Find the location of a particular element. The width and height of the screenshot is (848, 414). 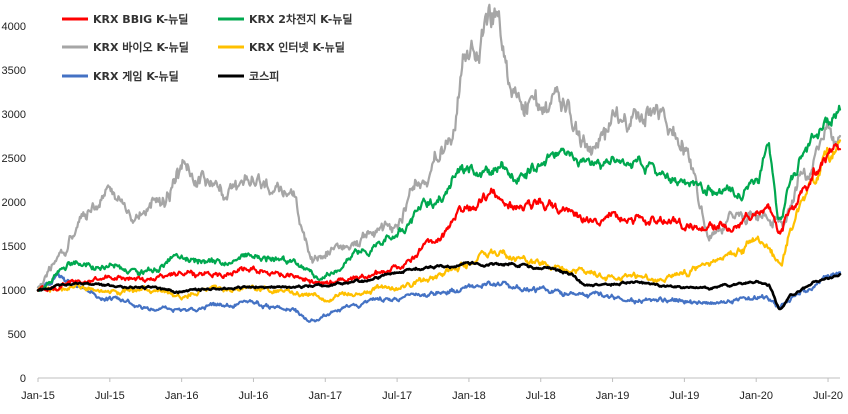

x-tick-label: Jul-19 is located at coordinates (684, 396).